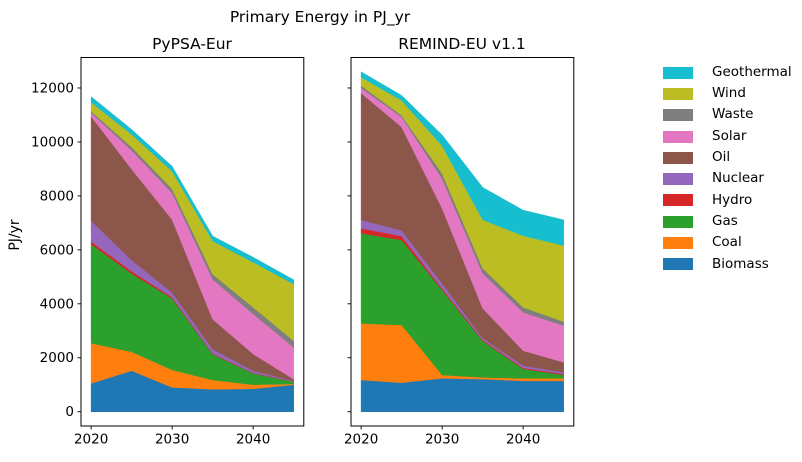 This screenshot has width=802, height=462. What do you see at coordinates (52, 142) in the screenshot?
I see `y-tick-label-10000: 10000` at bounding box center [52, 142].